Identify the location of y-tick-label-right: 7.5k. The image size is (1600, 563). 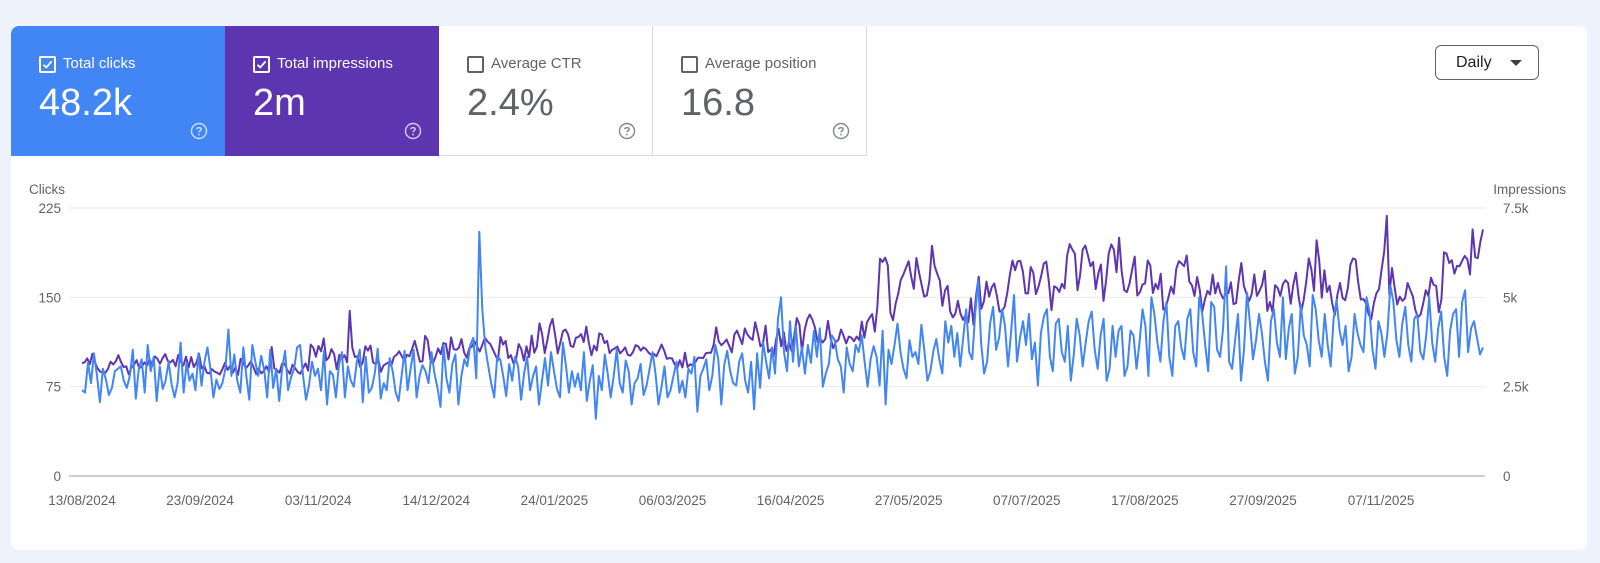
(1516, 208).